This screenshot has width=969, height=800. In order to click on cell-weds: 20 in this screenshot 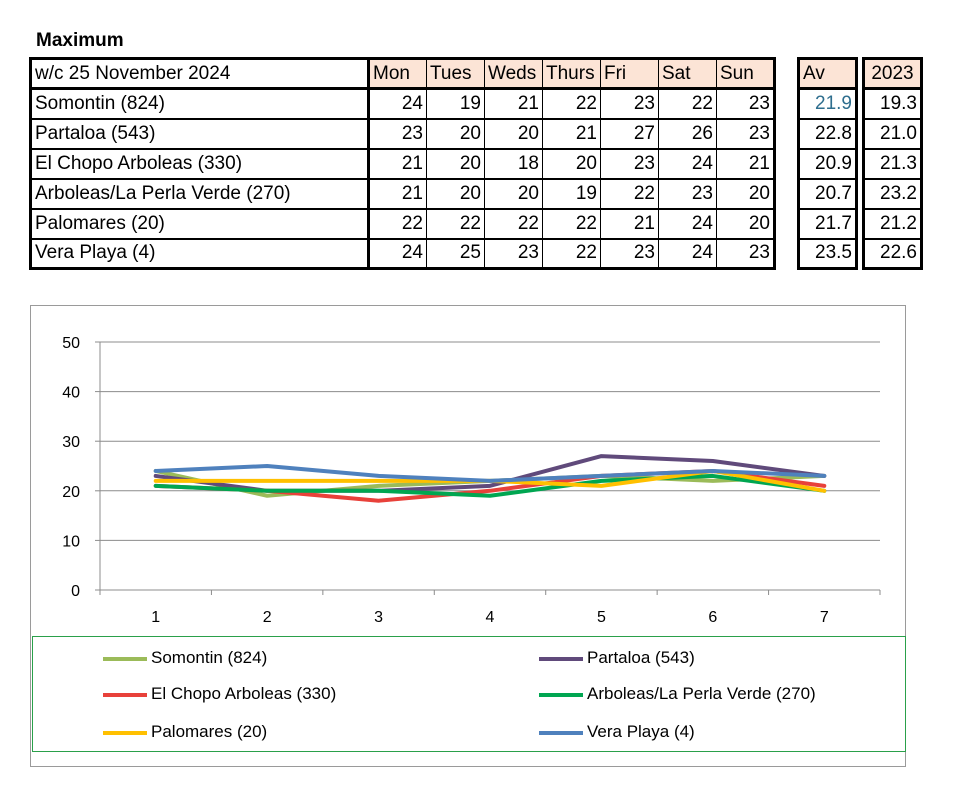, I will do `click(513, 193)`.